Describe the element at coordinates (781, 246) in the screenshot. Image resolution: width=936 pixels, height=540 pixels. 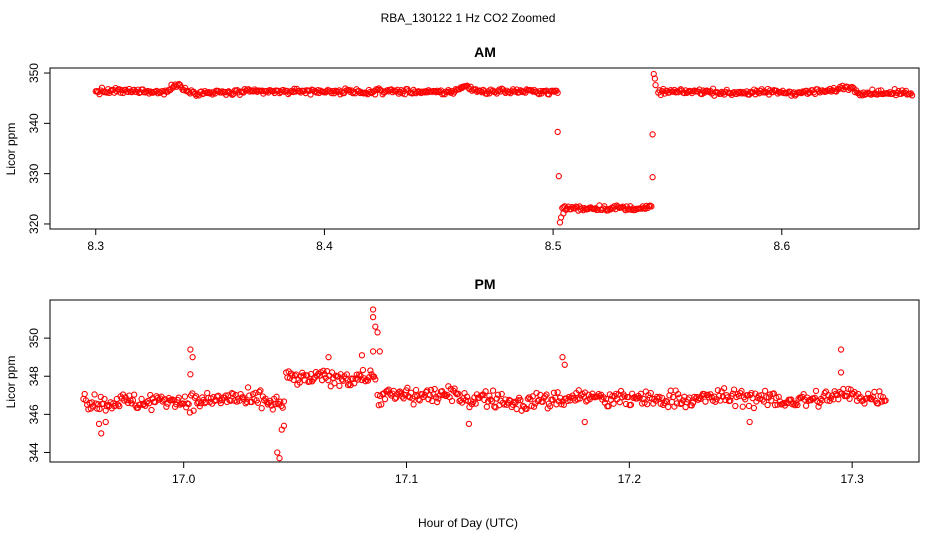
I see `am-x-tick-label: 8.6` at that location.